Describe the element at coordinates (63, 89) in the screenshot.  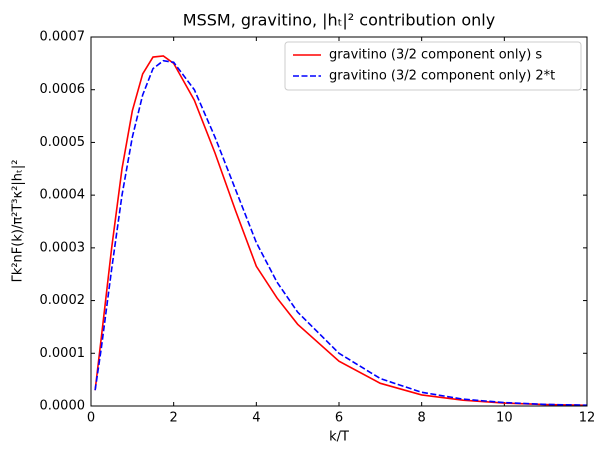
I see `y-tick-label: 0.0006` at that location.